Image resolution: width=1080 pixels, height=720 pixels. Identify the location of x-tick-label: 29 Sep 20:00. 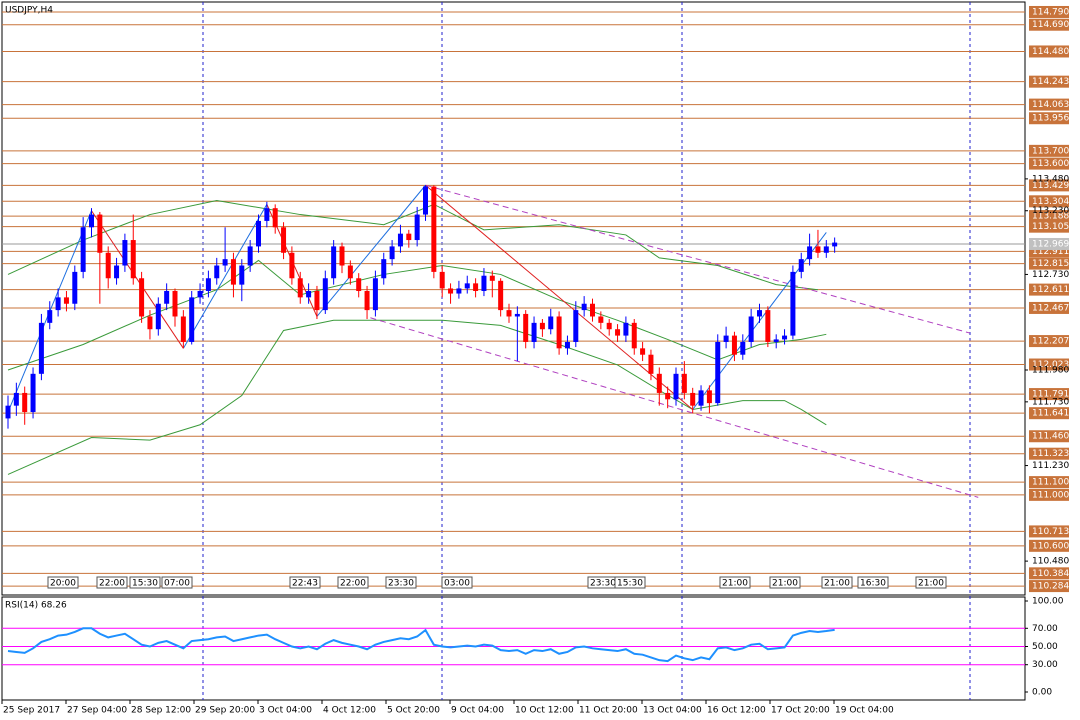
(225, 711).